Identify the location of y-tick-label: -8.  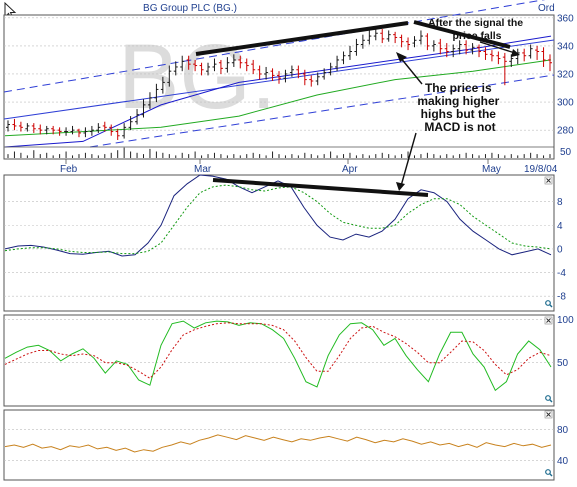
(561, 297).